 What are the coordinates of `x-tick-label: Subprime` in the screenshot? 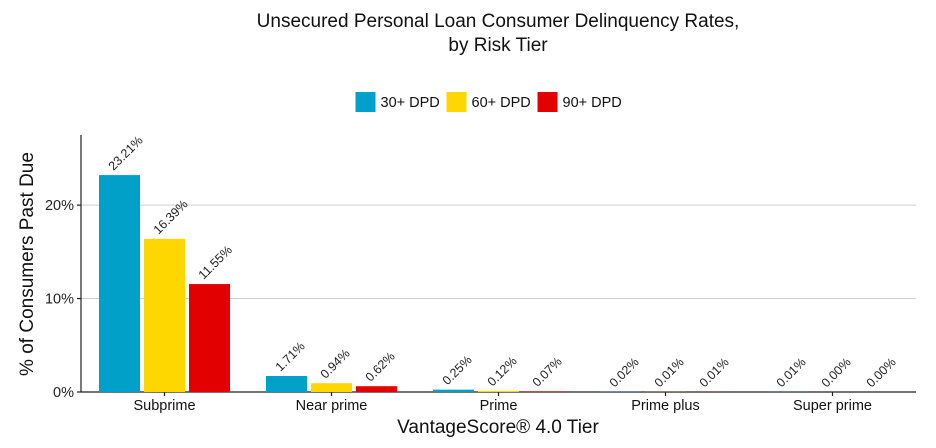 It's located at (164, 406).